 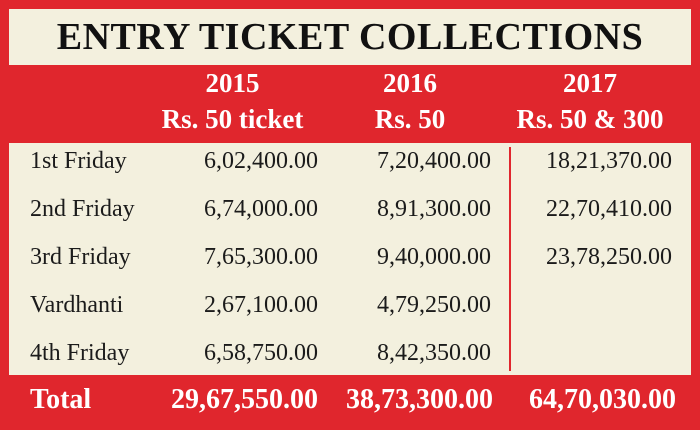 I want to click on cell-2016: 4,79,250.00, so click(x=434, y=305).